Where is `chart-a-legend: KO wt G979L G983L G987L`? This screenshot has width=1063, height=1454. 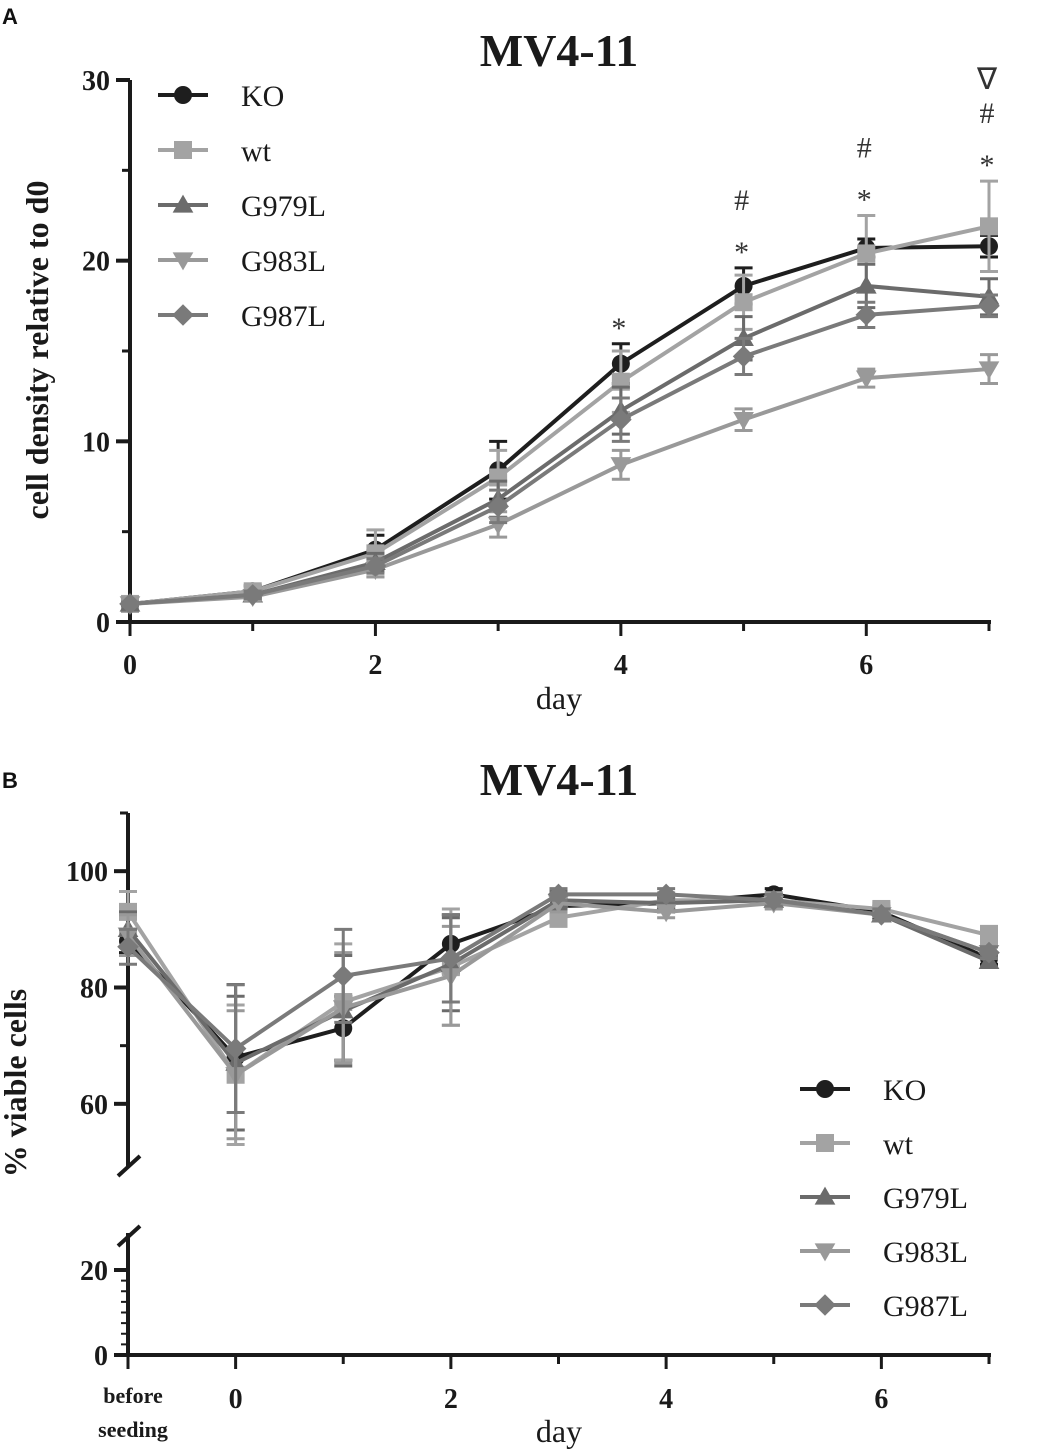 chart-a-legend: KO wt G979L G983L G987L is located at coordinates (242, 206).